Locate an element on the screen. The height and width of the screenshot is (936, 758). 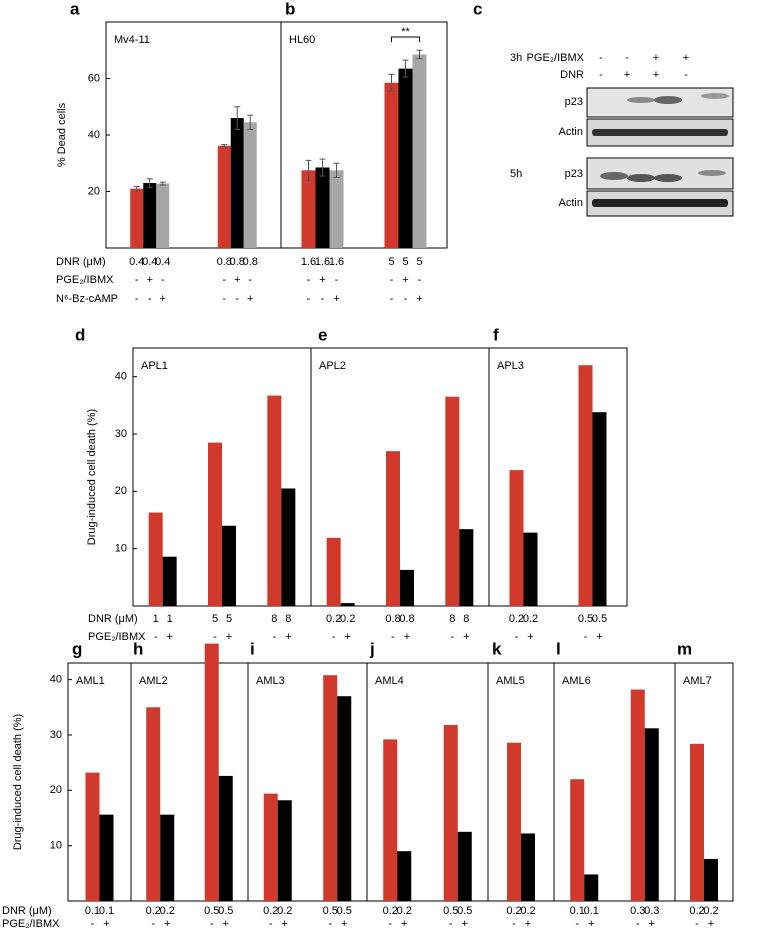
header-label: DNR is located at coordinates (572, 75).